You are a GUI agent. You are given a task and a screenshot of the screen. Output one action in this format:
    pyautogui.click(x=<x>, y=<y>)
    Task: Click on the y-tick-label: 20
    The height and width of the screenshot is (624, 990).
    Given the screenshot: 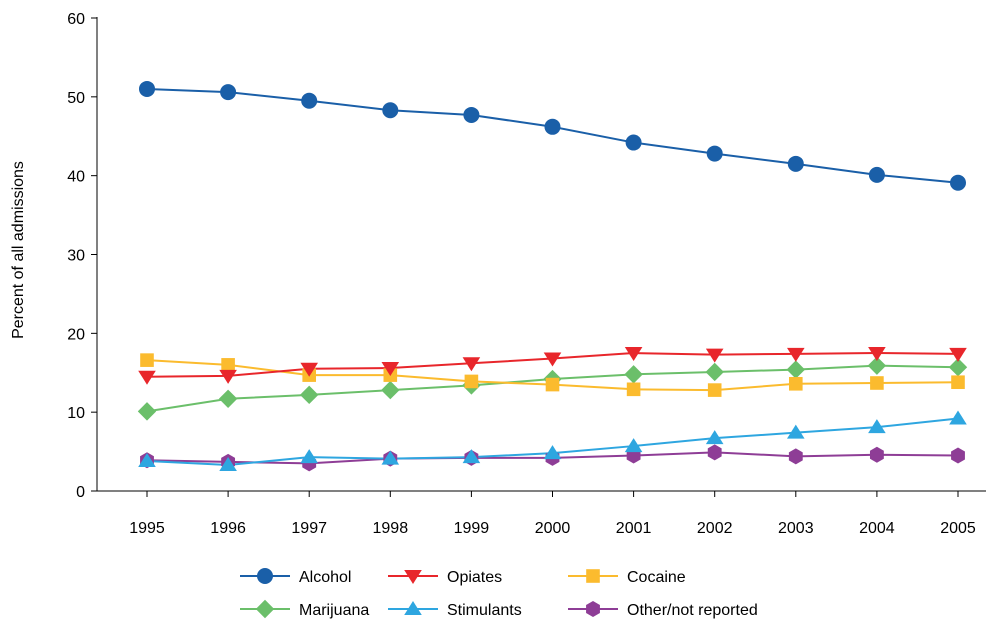 What is the action you would take?
    pyautogui.click(x=76, y=334)
    